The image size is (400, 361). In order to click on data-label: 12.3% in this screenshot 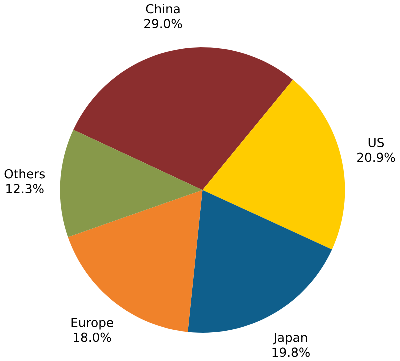, I will do `click(25, 189)`.